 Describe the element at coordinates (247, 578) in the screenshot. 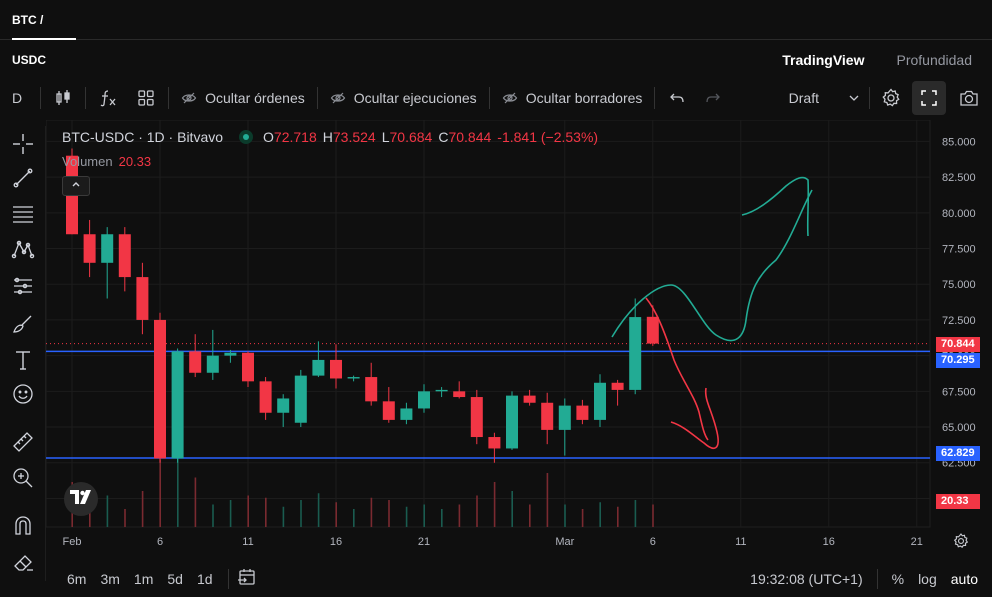

I see `goto-date-button` at that location.